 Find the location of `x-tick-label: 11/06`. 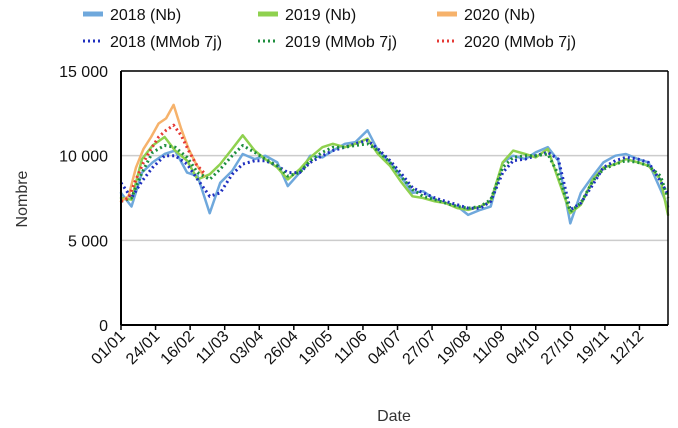

x-tick-label: 11/06 is located at coordinates (351, 348).